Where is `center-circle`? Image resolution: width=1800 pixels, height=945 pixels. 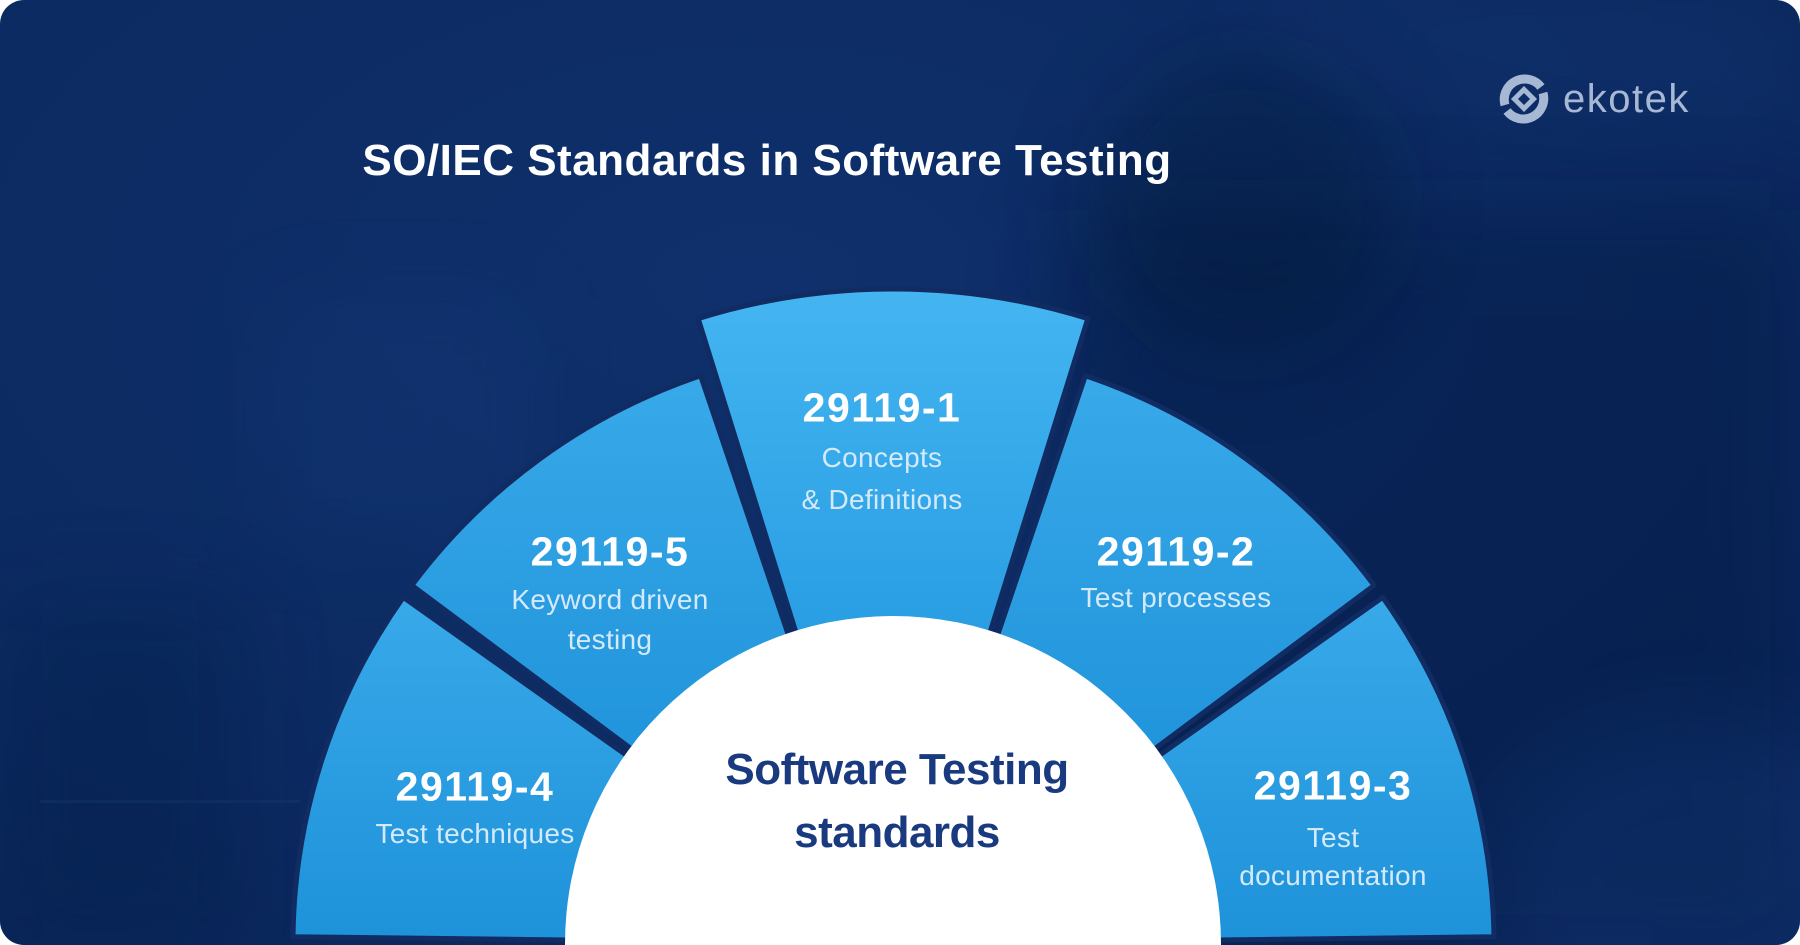
center-circle is located at coordinates (893, 780).